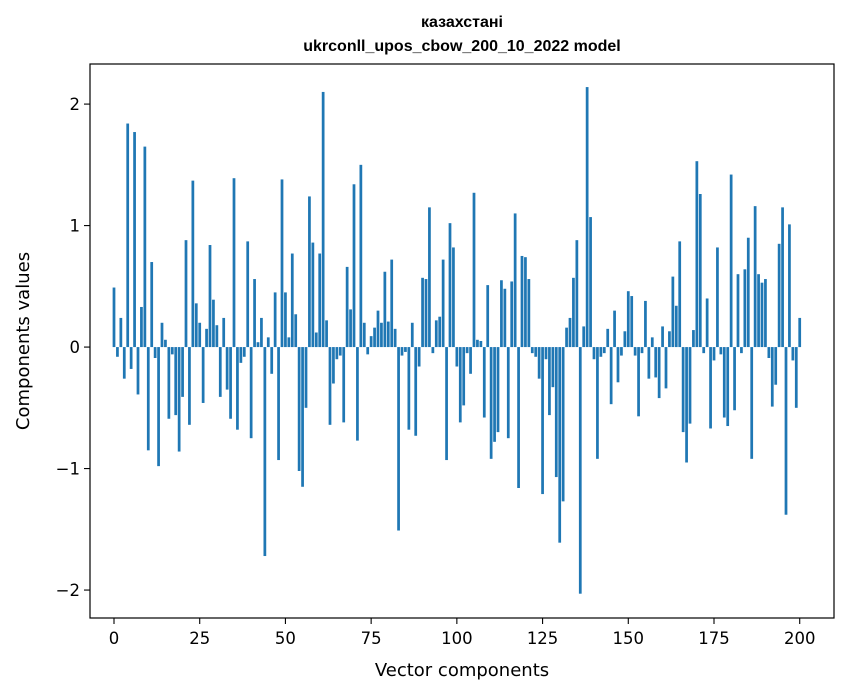  I want to click on y-tick-label: 1, so click(75, 226).